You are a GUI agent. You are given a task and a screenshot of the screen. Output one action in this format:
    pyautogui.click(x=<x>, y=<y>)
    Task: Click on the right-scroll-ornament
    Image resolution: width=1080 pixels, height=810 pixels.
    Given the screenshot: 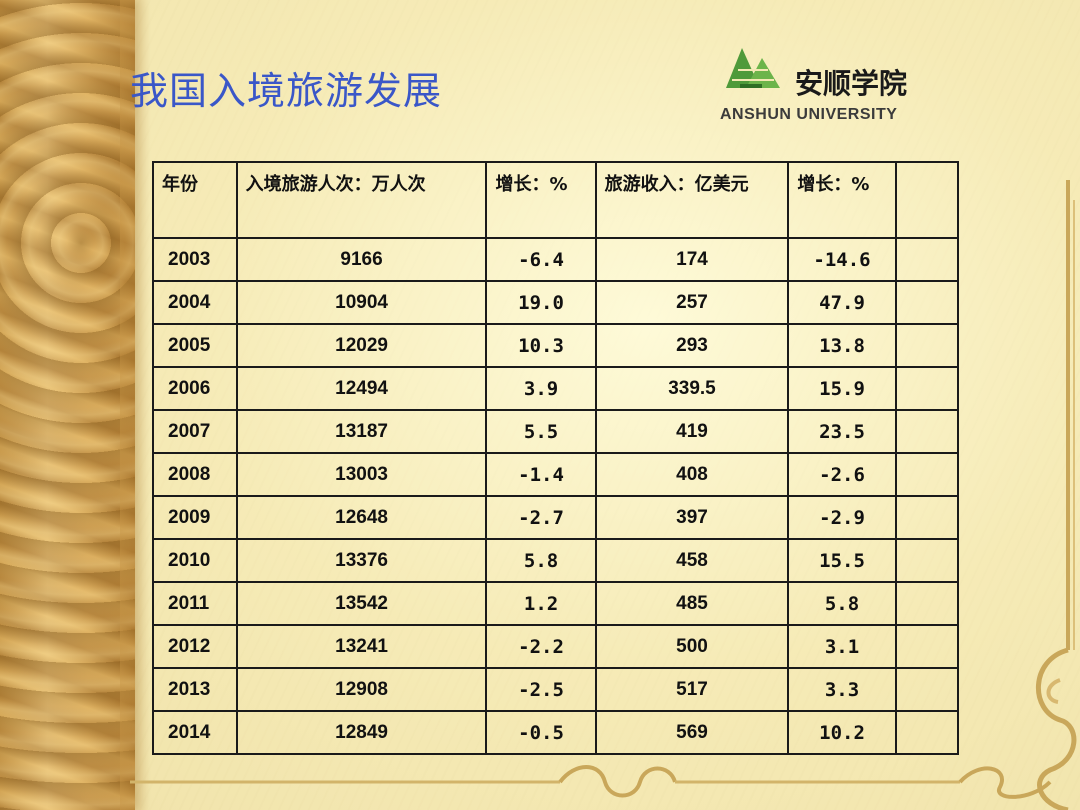 What is the action you would take?
    pyautogui.click(x=1056, y=495)
    